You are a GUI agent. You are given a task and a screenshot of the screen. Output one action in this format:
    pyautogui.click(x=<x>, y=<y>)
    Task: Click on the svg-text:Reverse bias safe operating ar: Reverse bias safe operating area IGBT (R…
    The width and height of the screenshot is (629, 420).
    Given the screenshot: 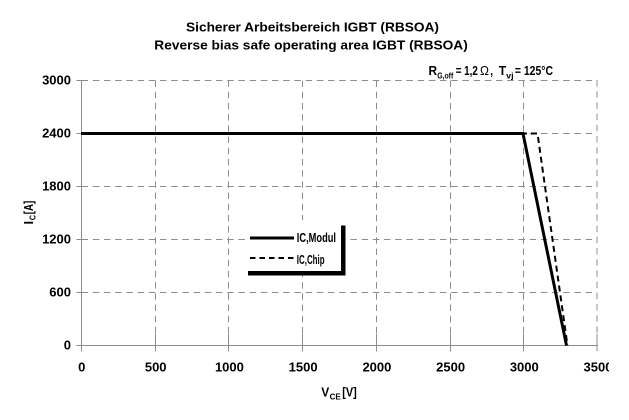 What is the action you would take?
    pyautogui.click(x=311, y=44)
    